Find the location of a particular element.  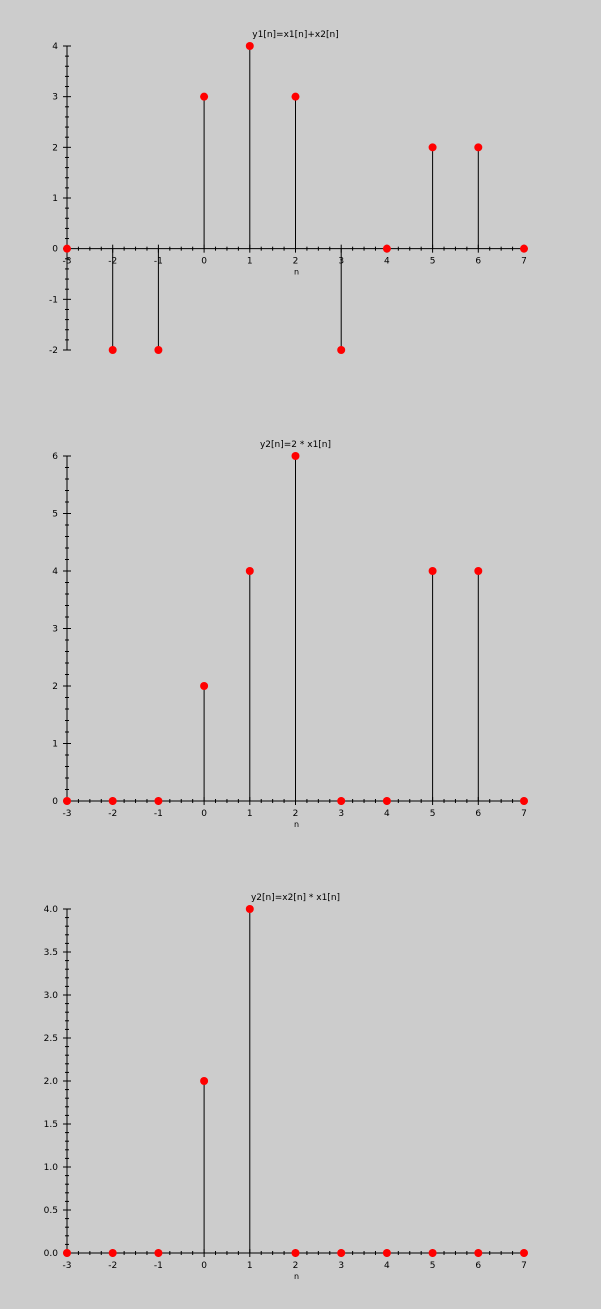

y-tick-label: -1 is located at coordinates (53, 300).